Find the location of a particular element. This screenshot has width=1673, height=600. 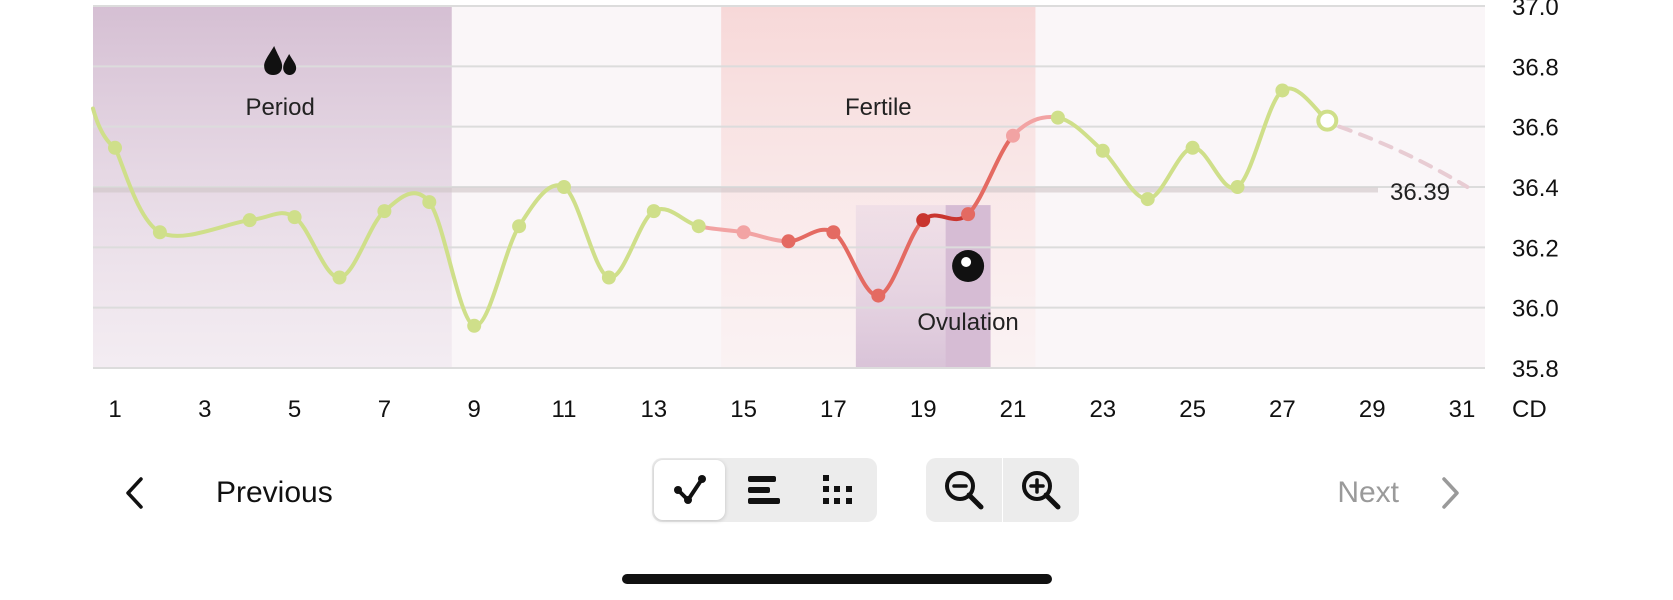

next-label: Next is located at coordinates (1368, 492).